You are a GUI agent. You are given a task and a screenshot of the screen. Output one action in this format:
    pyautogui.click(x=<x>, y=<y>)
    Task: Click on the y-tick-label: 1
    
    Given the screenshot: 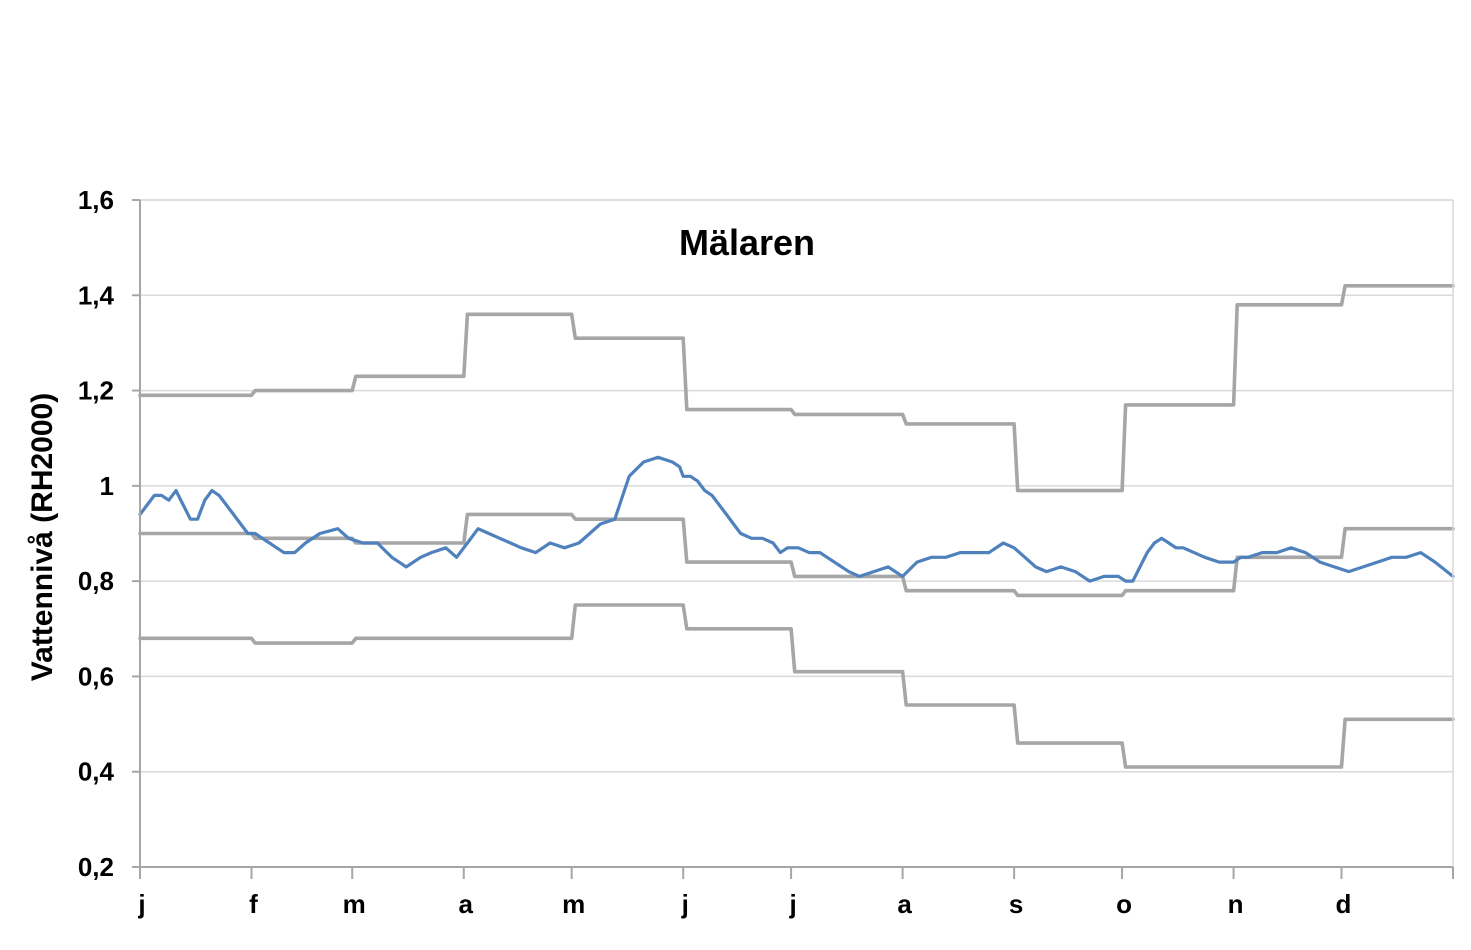 What is the action you would take?
    pyautogui.click(x=107, y=486)
    